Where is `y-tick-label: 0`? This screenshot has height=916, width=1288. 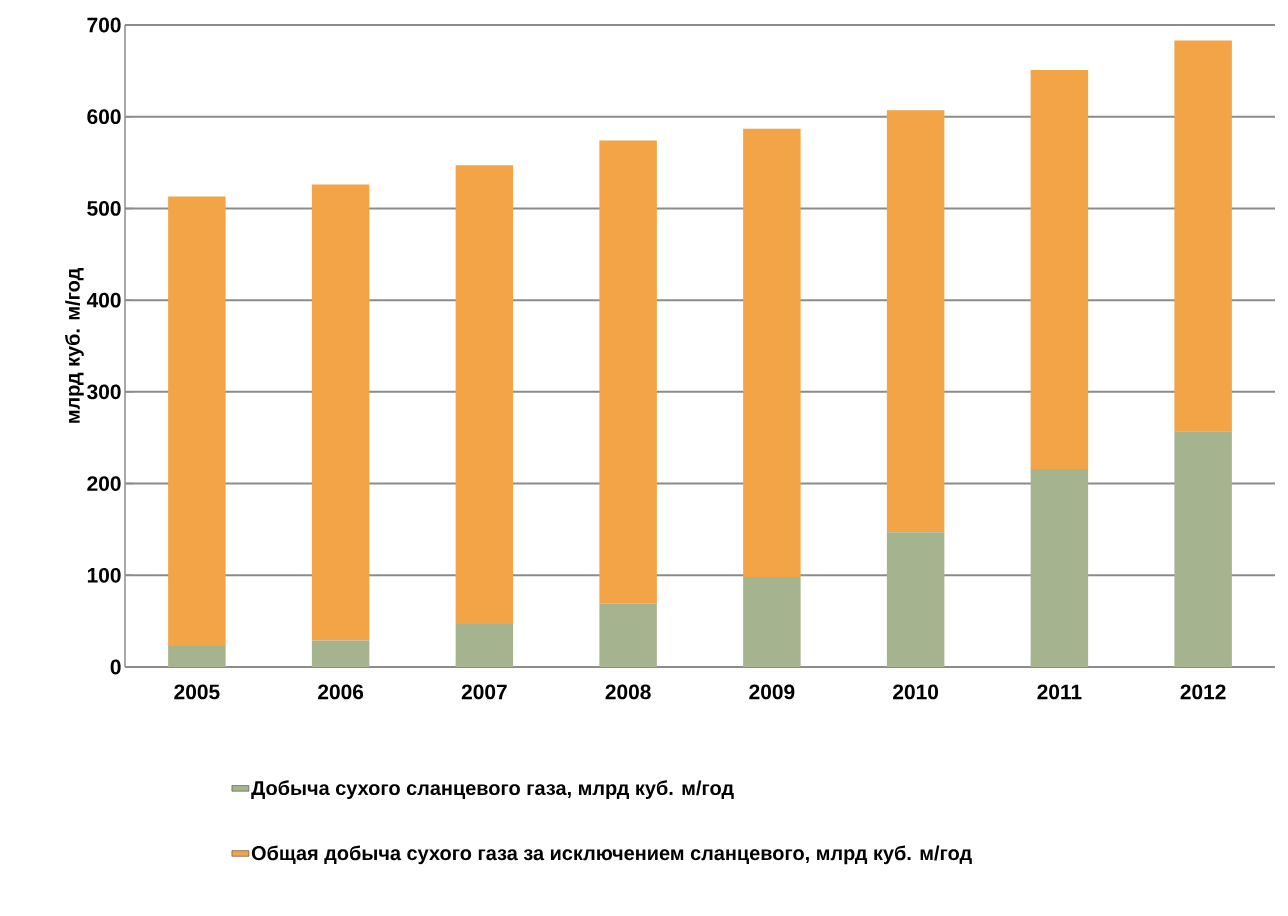 y-tick-label: 0 is located at coordinates (115, 667).